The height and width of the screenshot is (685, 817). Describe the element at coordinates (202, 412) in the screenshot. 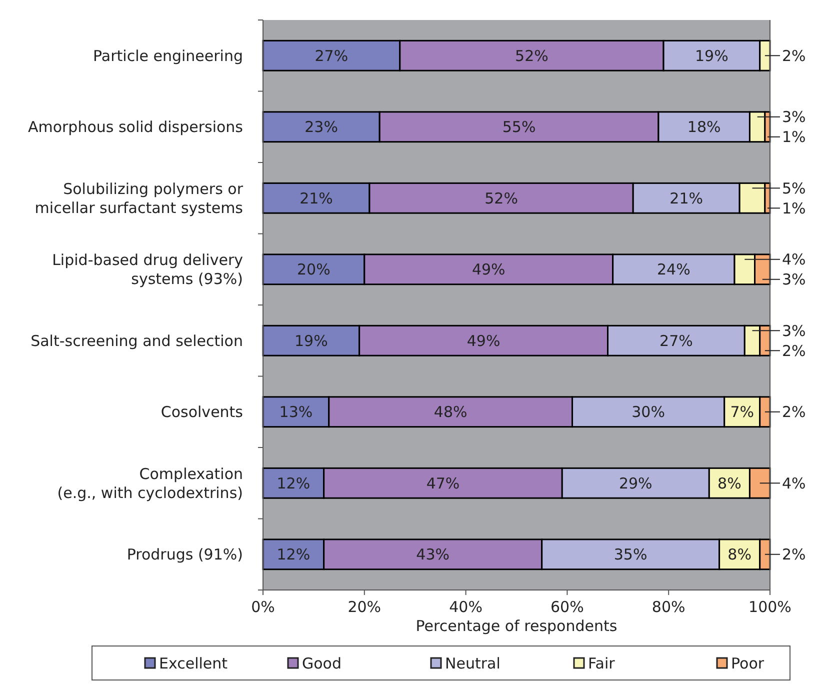

I see `y-tick-label: Cosolvents` at that location.